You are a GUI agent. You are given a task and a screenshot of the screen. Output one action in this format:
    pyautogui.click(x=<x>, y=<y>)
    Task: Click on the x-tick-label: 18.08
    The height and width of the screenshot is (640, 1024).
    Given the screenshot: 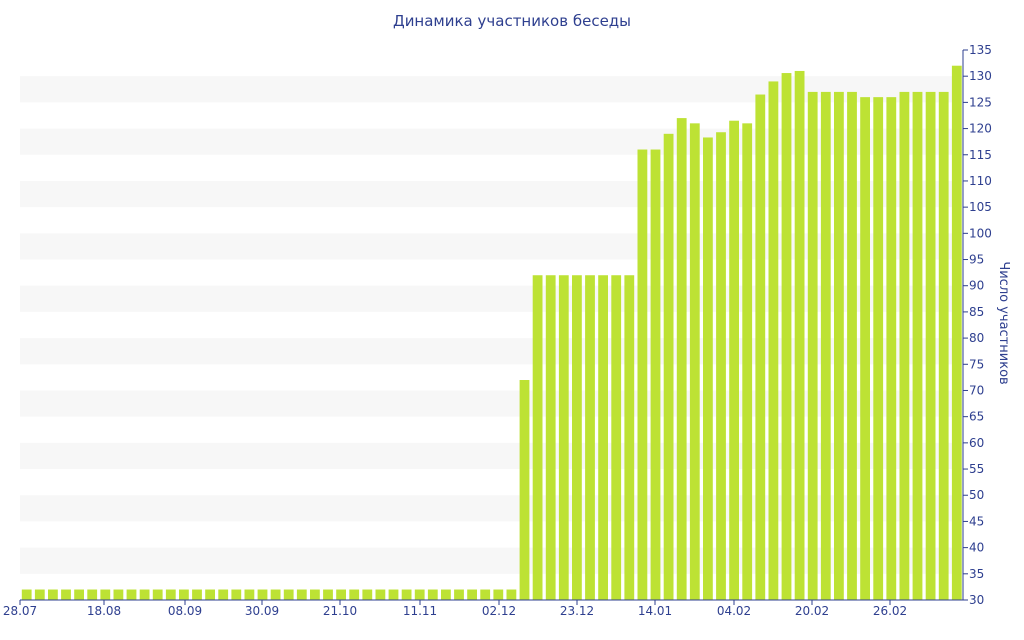 What is the action you would take?
    pyautogui.click(x=104, y=611)
    